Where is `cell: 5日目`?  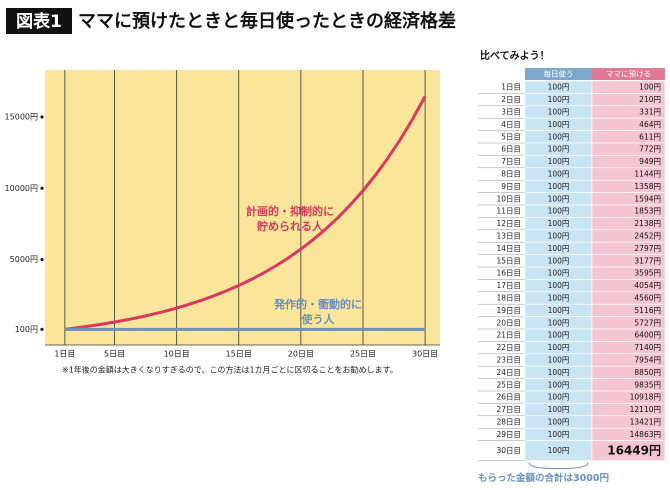
cell: 5日目 is located at coordinates (511, 136).